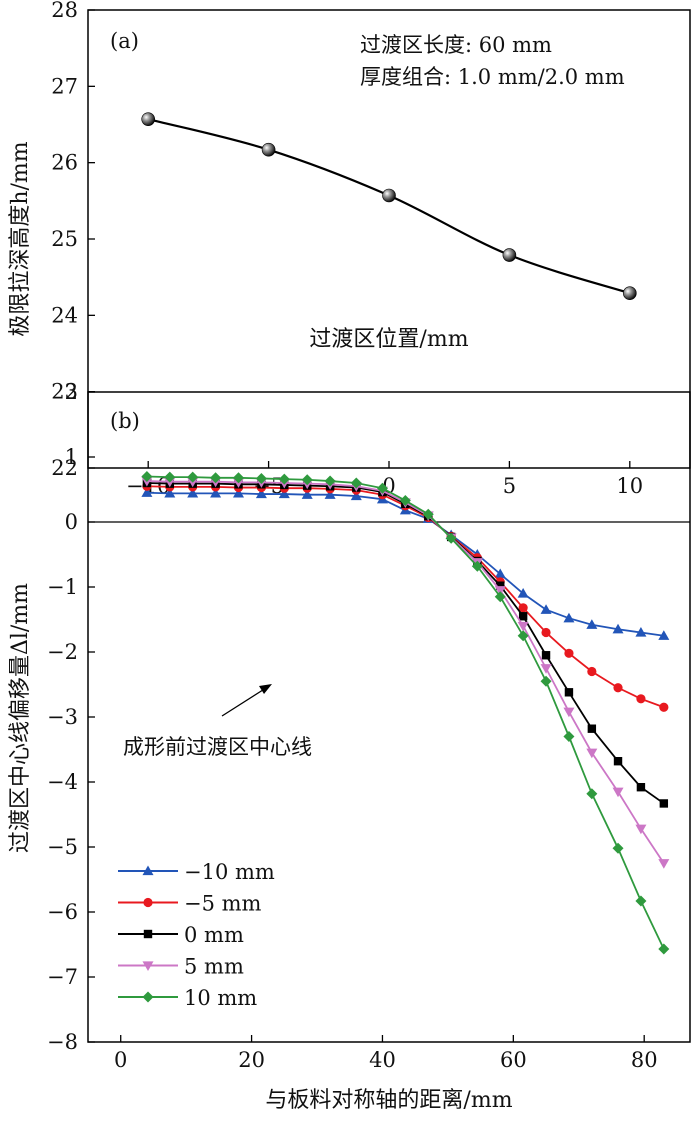 The height and width of the screenshot is (1122, 700). I want to click on legend-label-2: 0 mm, so click(214, 935).